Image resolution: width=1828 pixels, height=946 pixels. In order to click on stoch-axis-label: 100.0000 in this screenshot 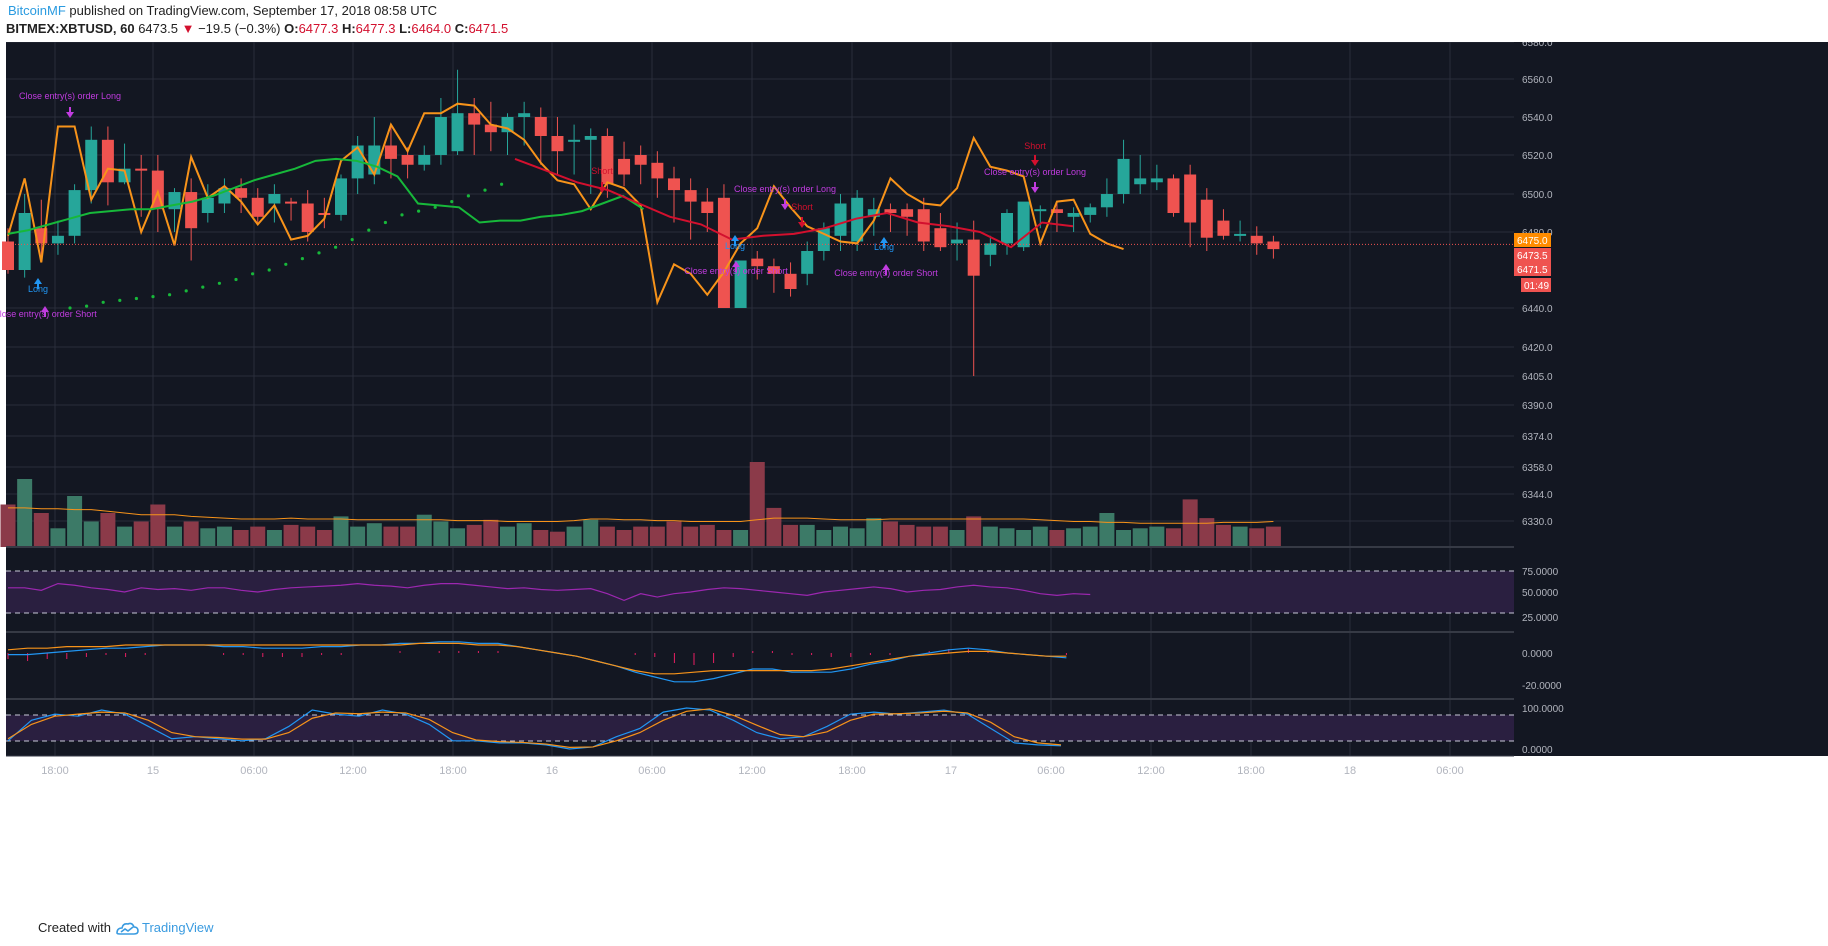, I will do `click(1543, 709)`.